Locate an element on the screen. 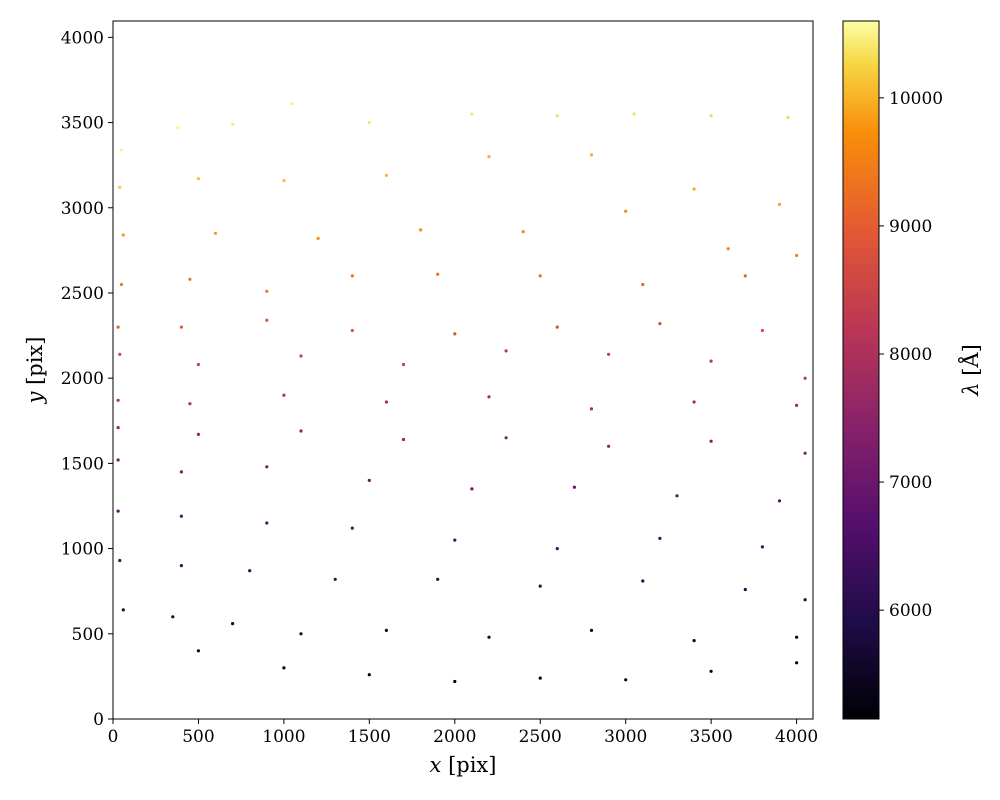 This screenshot has width=1000, height=800. x-tick-label: 2500 is located at coordinates (540, 737).